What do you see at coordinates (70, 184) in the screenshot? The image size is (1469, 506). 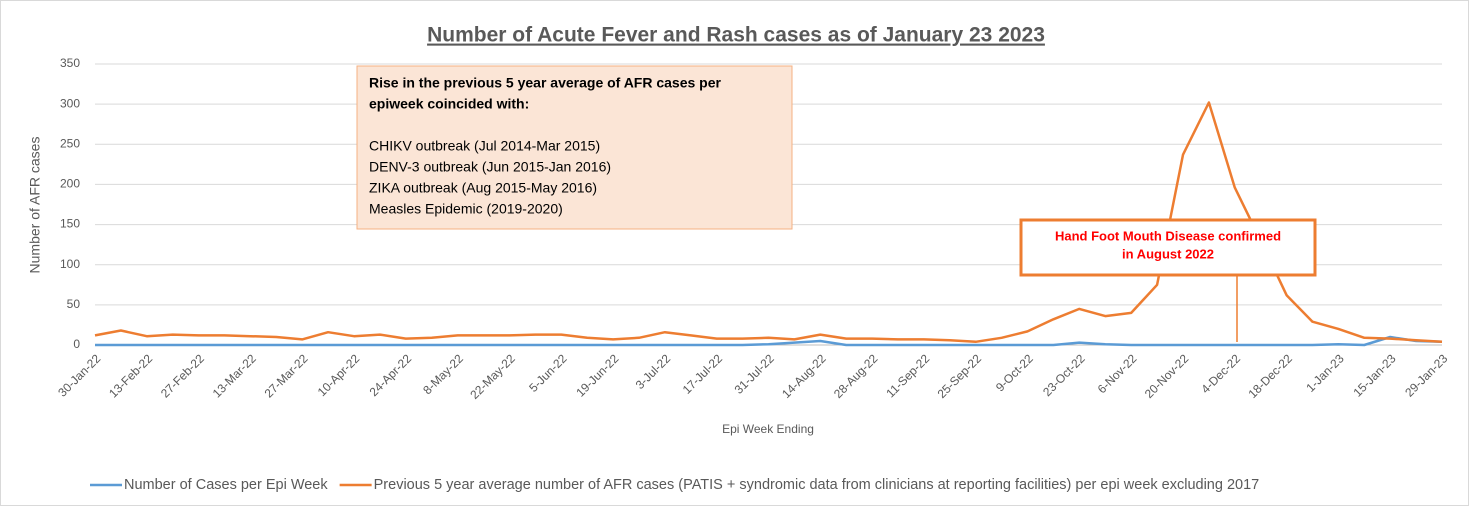 I see `y-tick-label: 200` at bounding box center [70, 184].